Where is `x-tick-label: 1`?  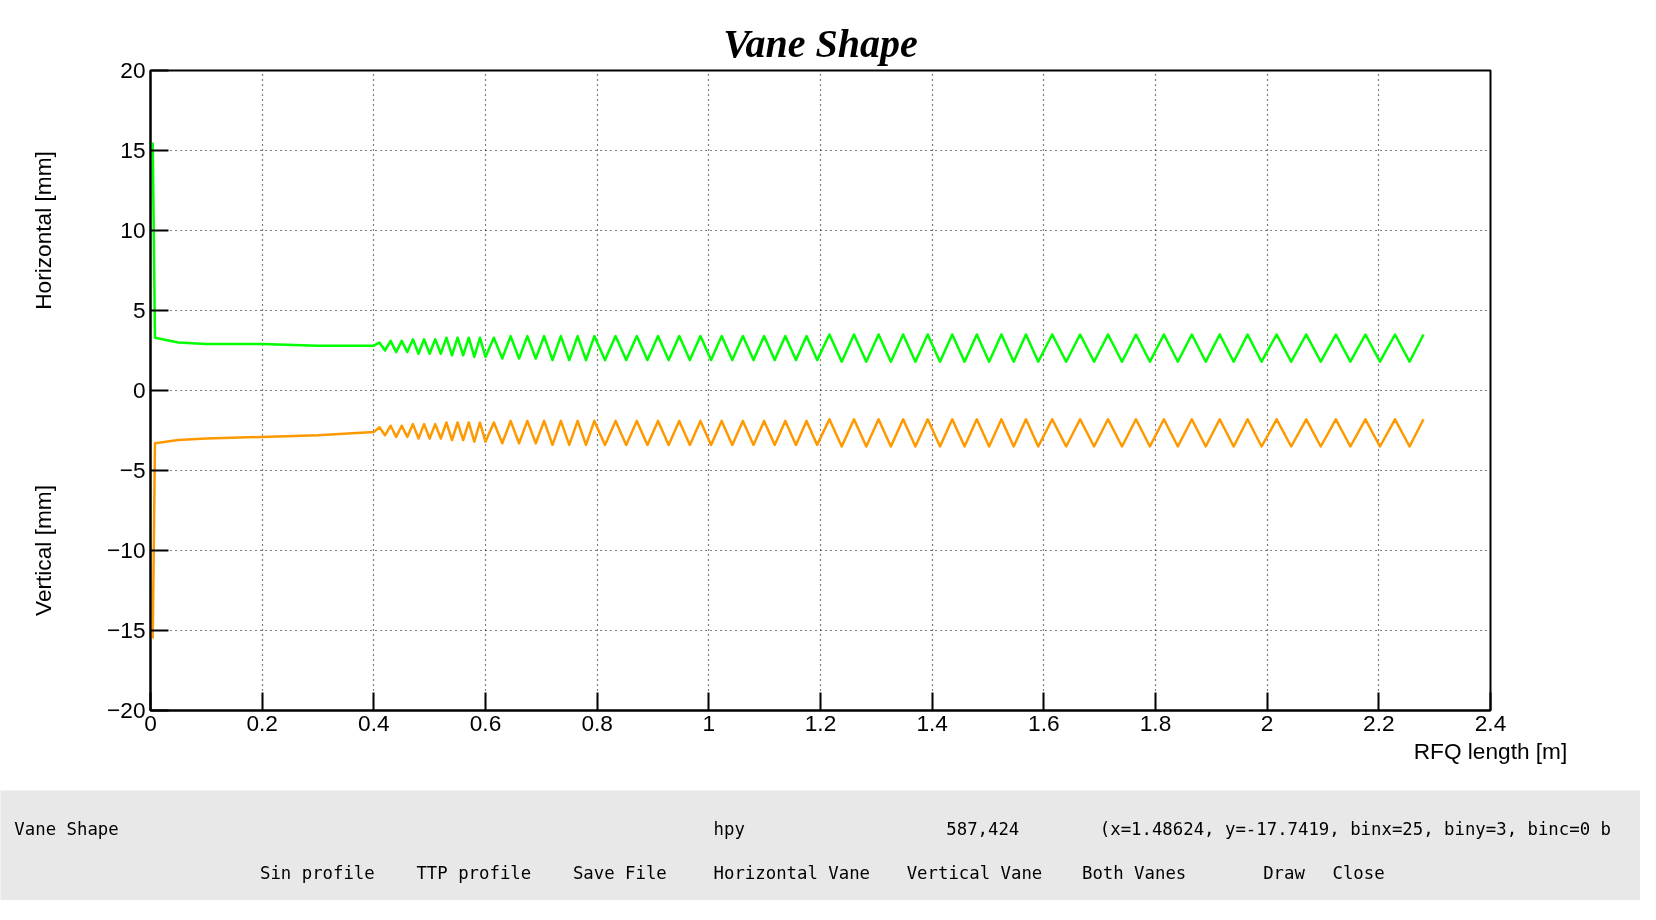
x-tick-label: 1 is located at coordinates (709, 722).